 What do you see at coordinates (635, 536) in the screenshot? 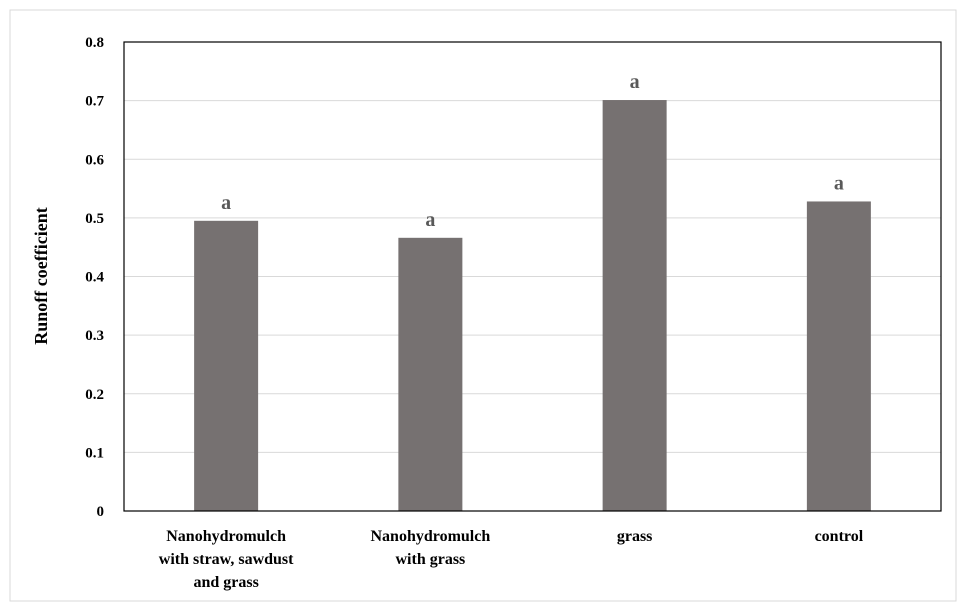
I see `x-category-label: grass` at bounding box center [635, 536].